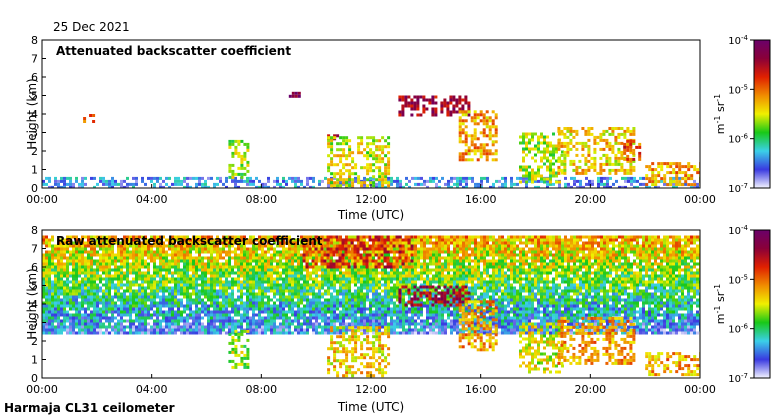 This screenshot has width=780, height=420. I want to click on footer-instrument-label: Harmaja CL31 ceilometer, so click(89, 408).